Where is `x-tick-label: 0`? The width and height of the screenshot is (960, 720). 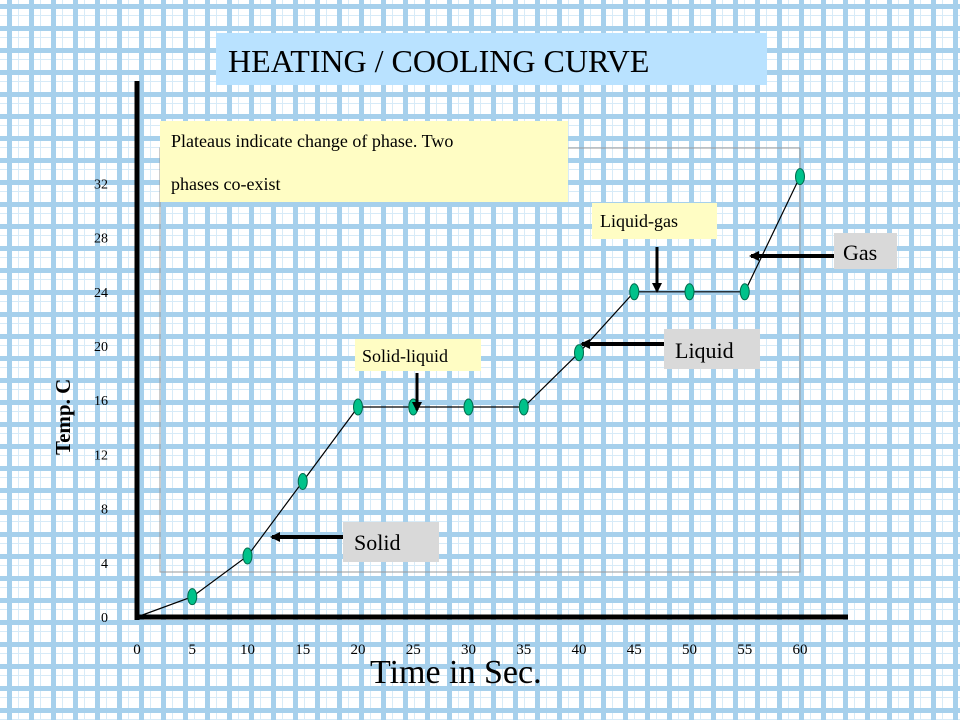 x-tick-label: 0 is located at coordinates (137, 650).